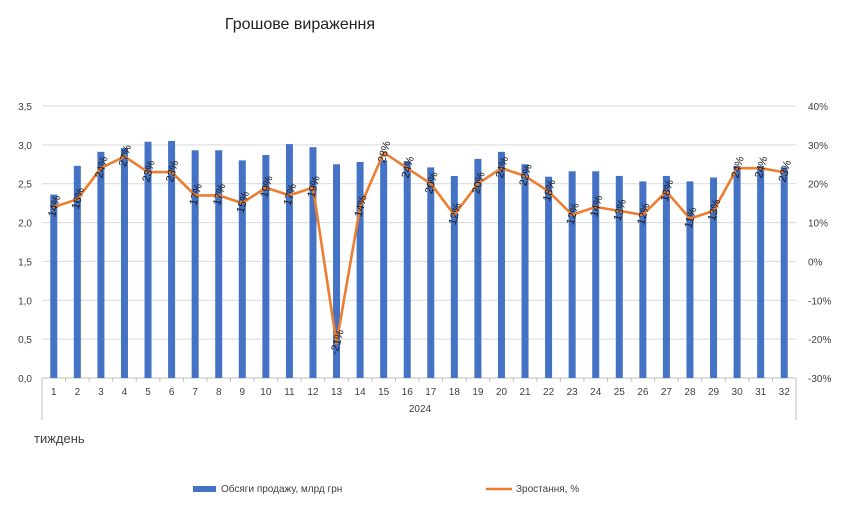 Image resolution: width=850 pixels, height=508 pixels. I want to click on left-axis-ticks: 0,0 0,5 1,0 1,5 2,0 2,5 3,0 3,5, so click(25, 243).